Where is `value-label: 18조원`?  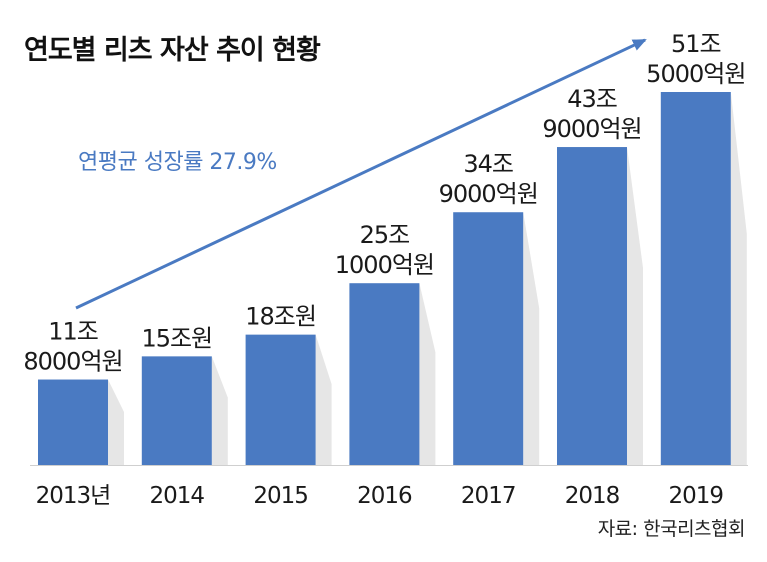 value-label: 18조원 is located at coordinates (280, 317).